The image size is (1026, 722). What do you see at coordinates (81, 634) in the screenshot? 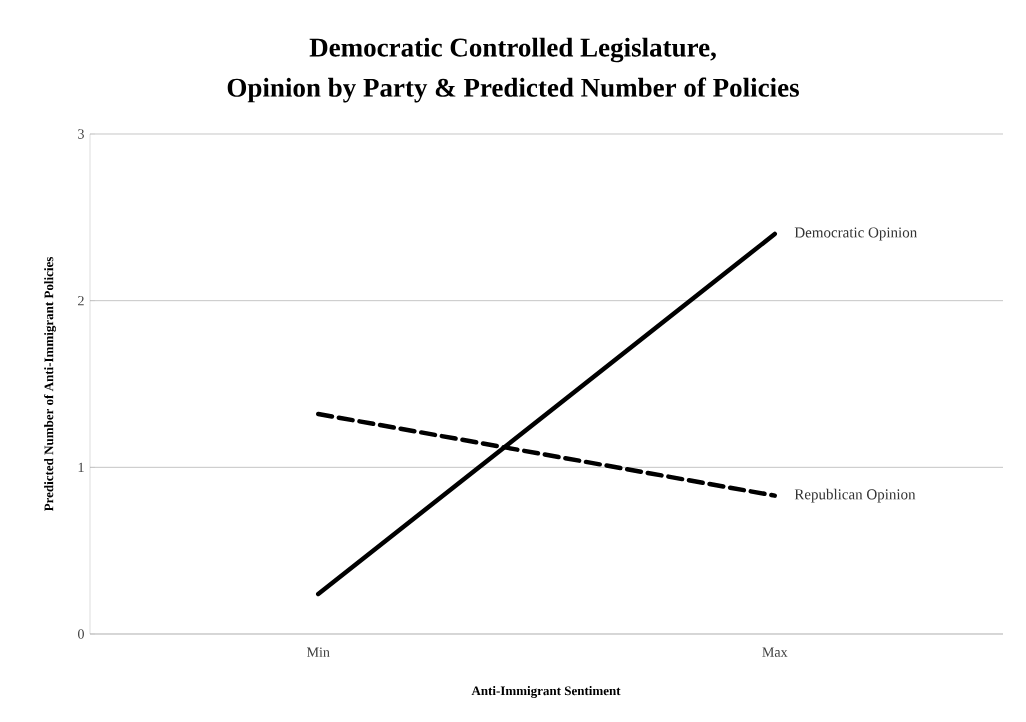
I see `y-tick-label: 0` at bounding box center [81, 634].